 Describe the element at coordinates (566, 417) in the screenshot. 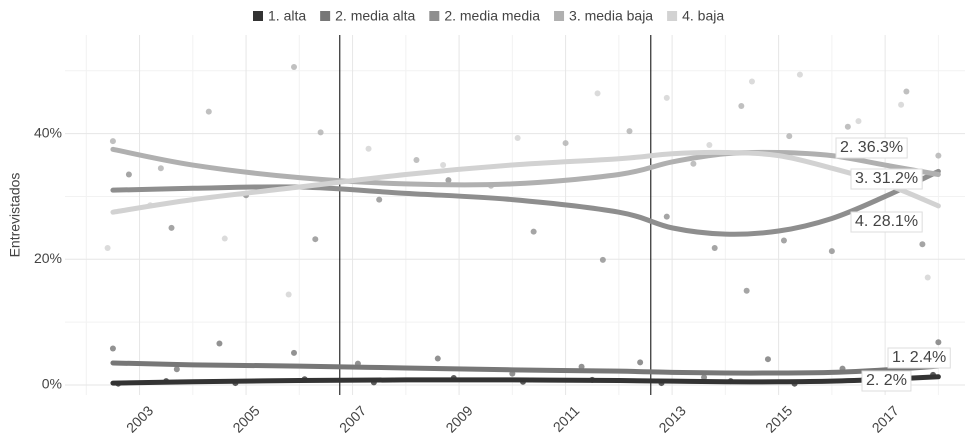

I see `x-tick-label: 2011` at that location.